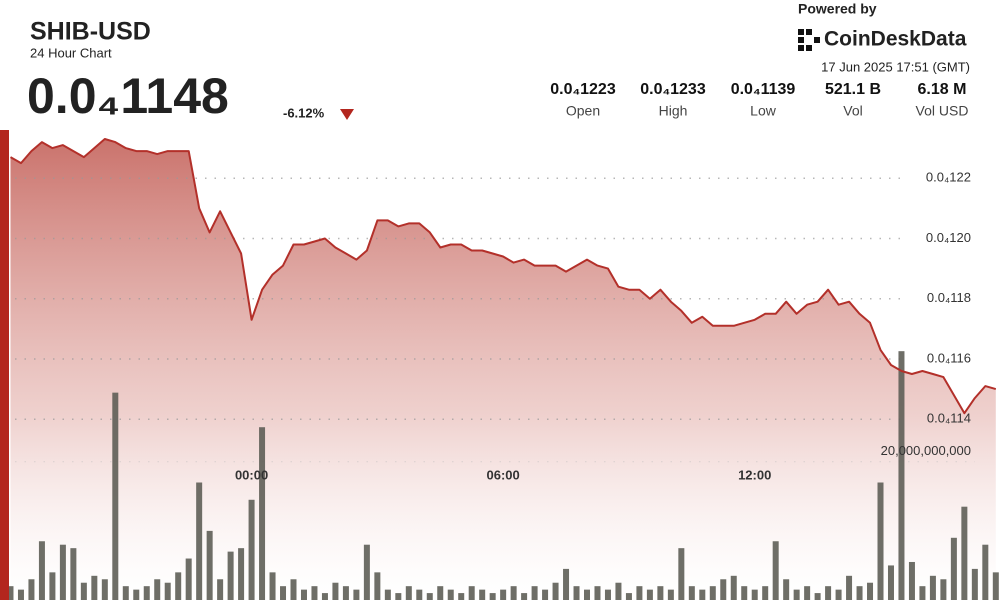 The width and height of the screenshot is (1000, 600). Describe the element at coordinates (583, 89) in the screenshot. I see `stat-value: 0.0₄1223` at that location.